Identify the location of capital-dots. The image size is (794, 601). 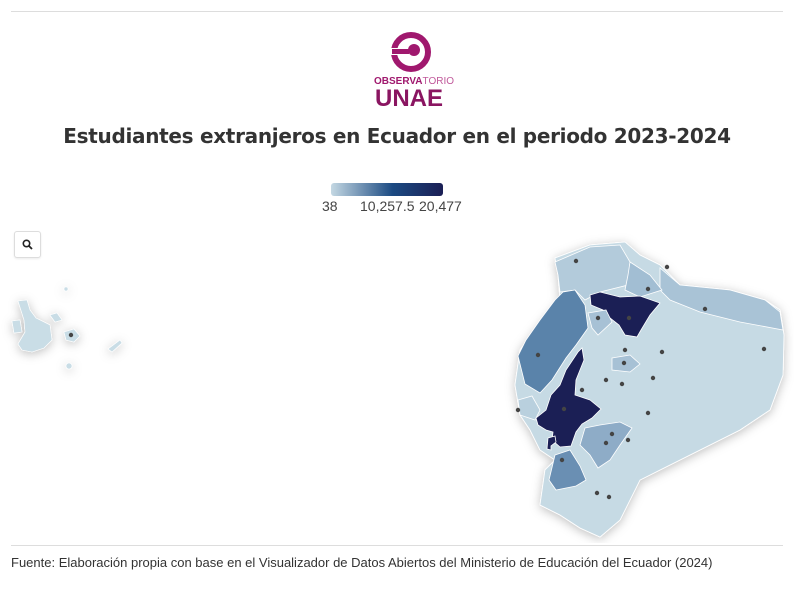
(641, 379).